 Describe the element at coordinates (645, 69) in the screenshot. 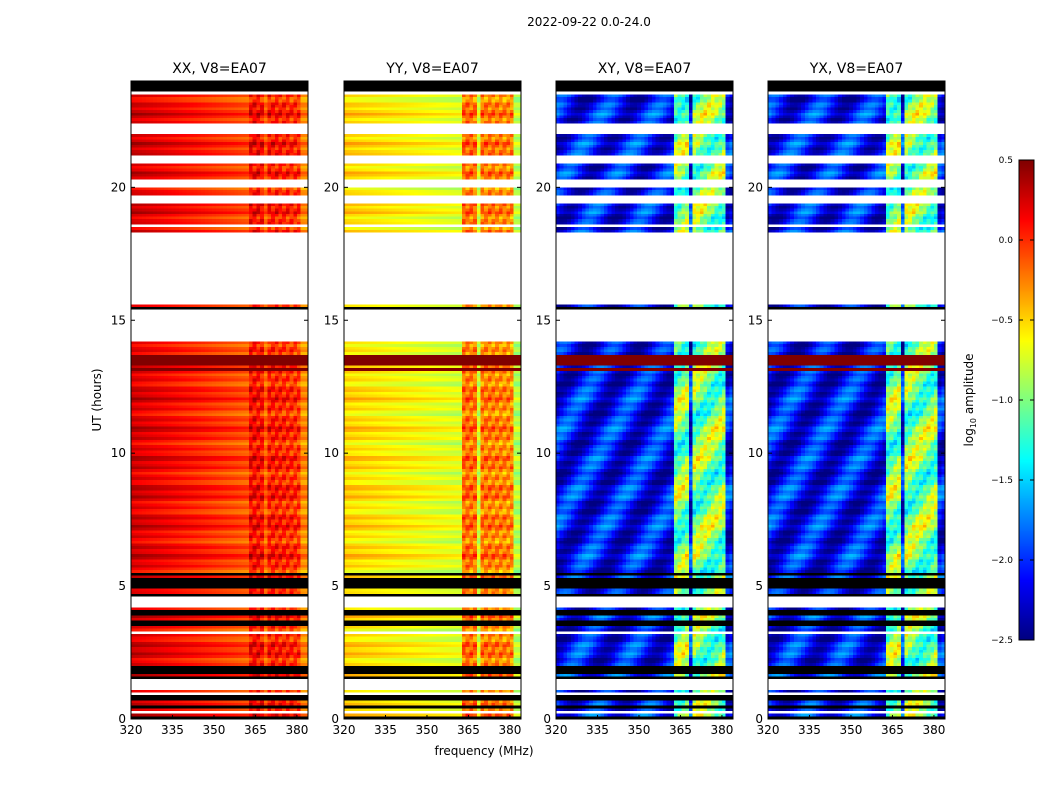

I see `panel-title-xy: XY, V8=EA07` at that location.